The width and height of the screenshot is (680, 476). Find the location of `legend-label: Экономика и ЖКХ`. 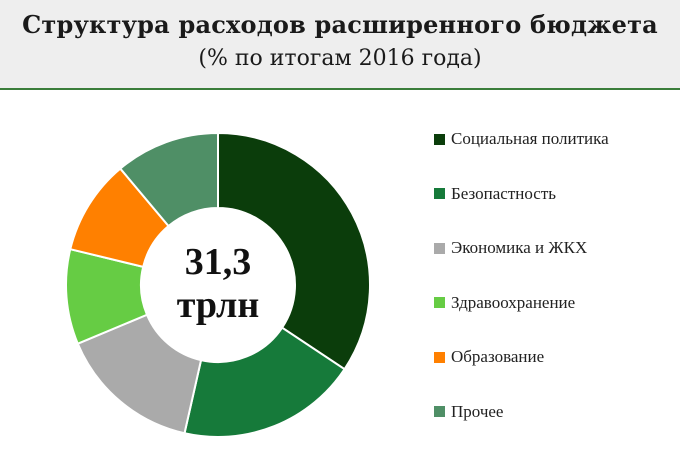

legend-label: Экономика и ЖКХ is located at coordinates (519, 248).